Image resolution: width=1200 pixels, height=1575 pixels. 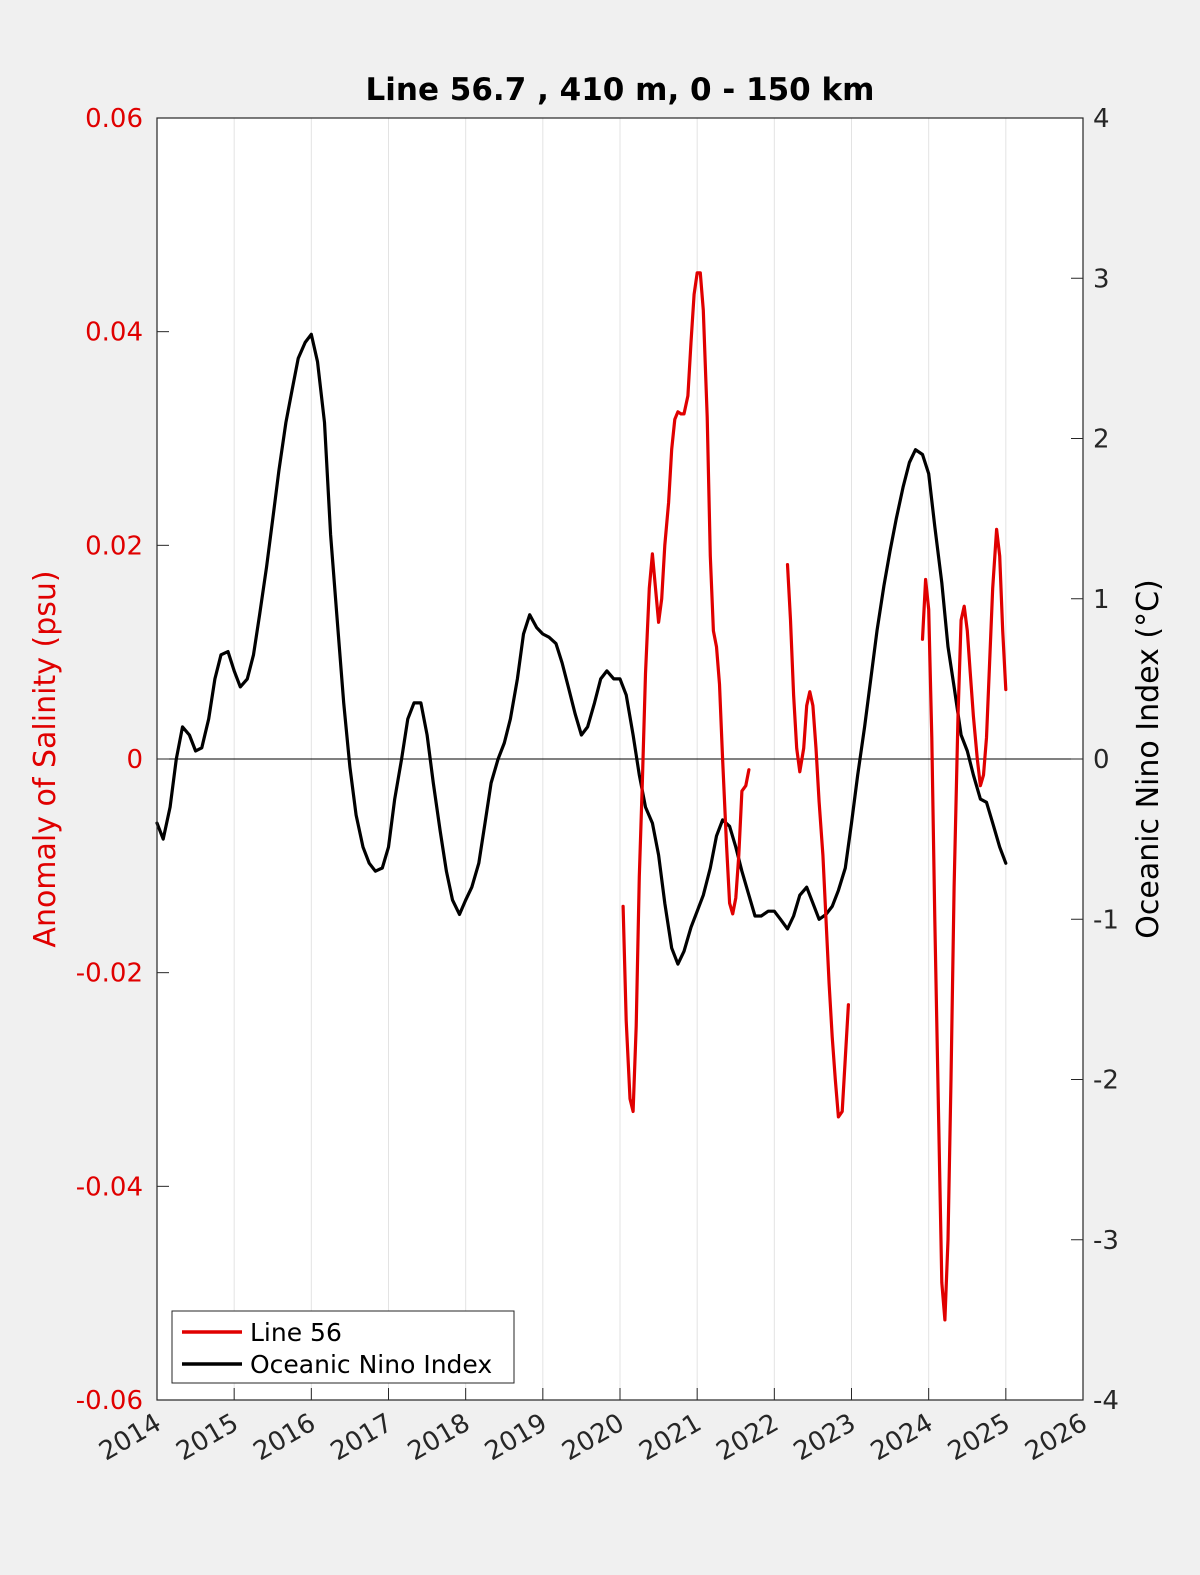 I want to click on right-axis-label: Oceanic Nino Index (°C), so click(x=1148, y=759).